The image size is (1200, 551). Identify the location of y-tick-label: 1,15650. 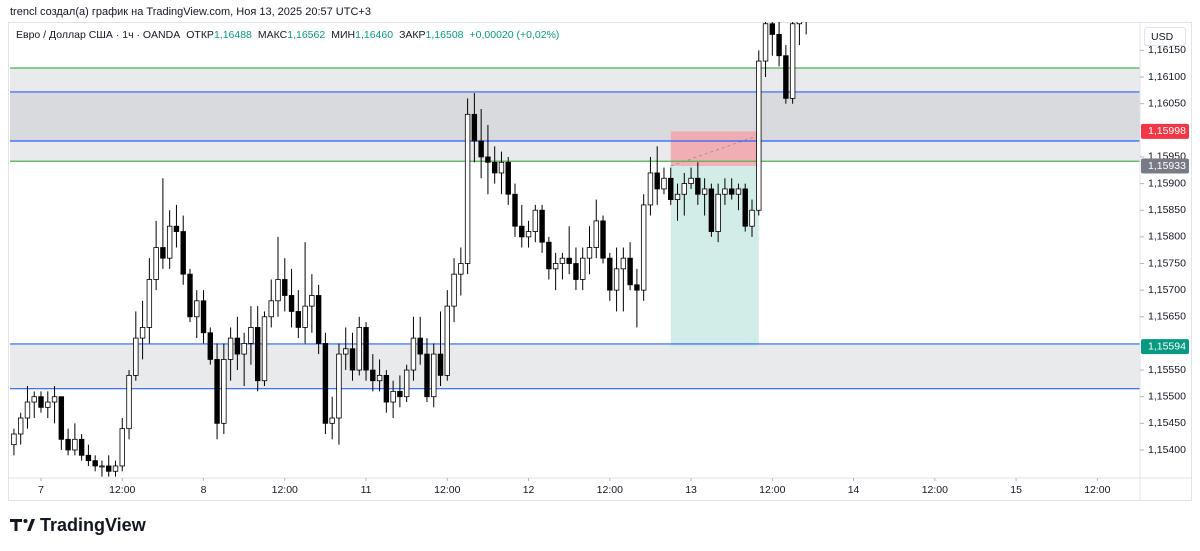
(1167, 317).